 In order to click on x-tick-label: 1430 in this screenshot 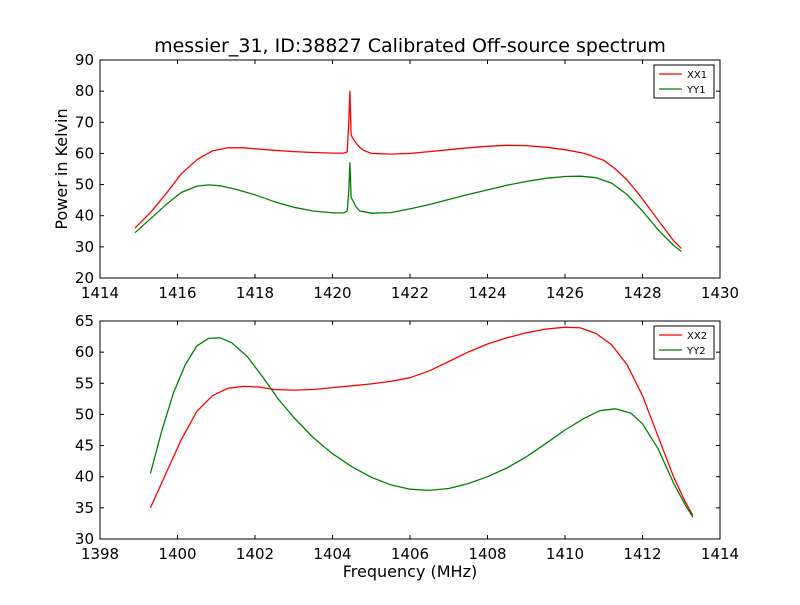, I will do `click(720, 293)`.